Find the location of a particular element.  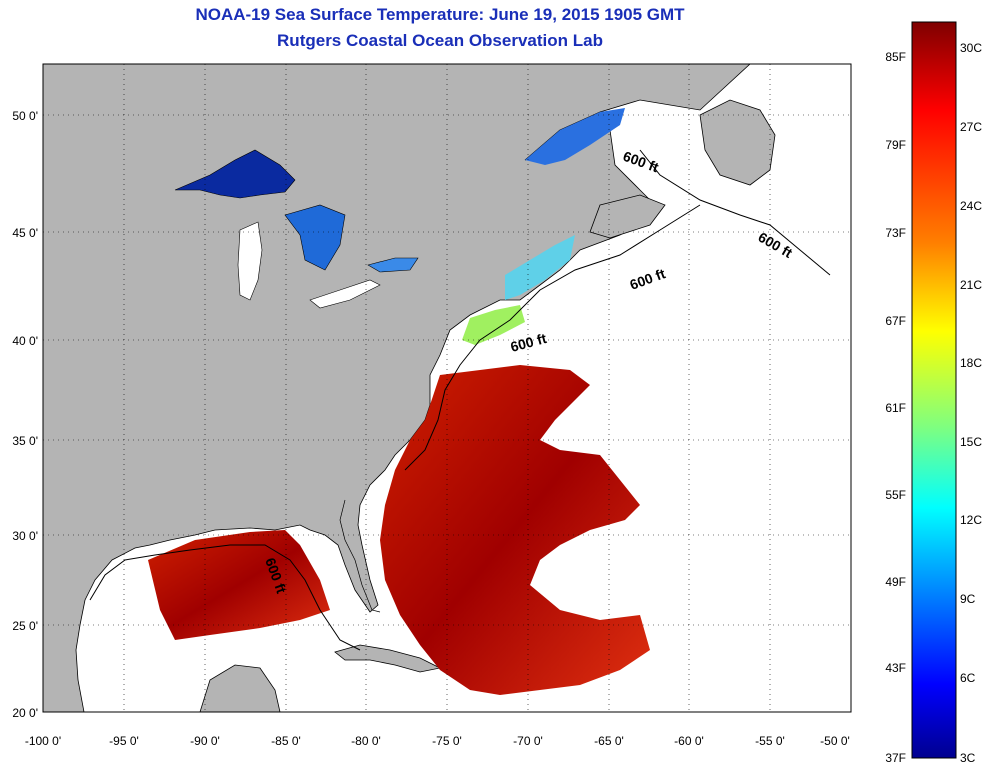

lon-label: -75 0' is located at coordinates (447, 741).